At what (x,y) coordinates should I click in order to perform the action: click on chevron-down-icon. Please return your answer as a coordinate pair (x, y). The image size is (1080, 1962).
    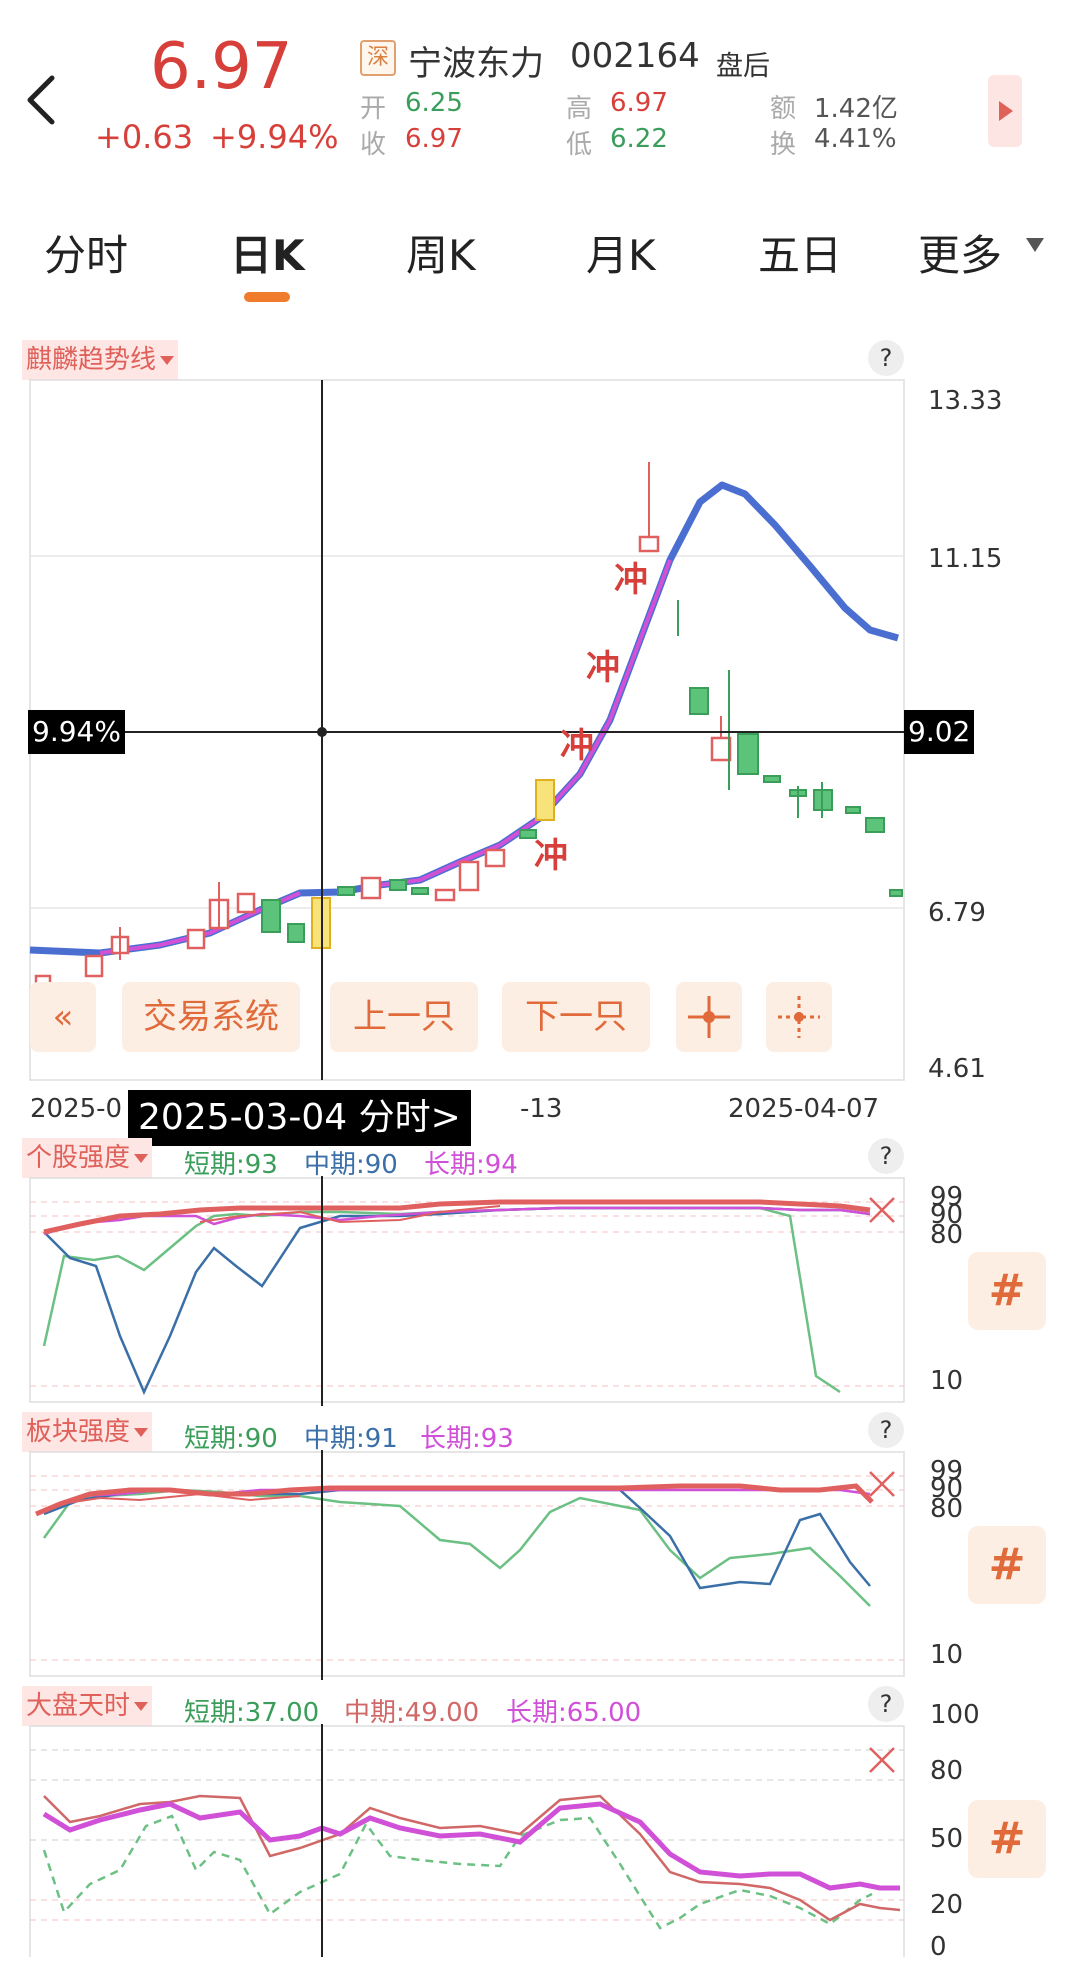
    Looking at the image, I should click on (1035, 245).